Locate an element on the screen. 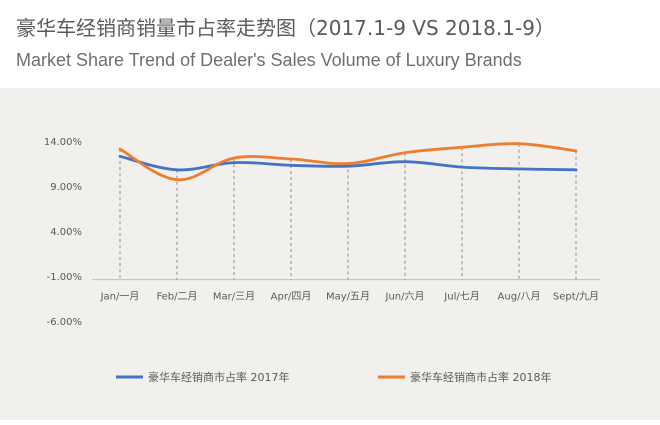  y-tick-label: 9.00% is located at coordinates (66, 187).